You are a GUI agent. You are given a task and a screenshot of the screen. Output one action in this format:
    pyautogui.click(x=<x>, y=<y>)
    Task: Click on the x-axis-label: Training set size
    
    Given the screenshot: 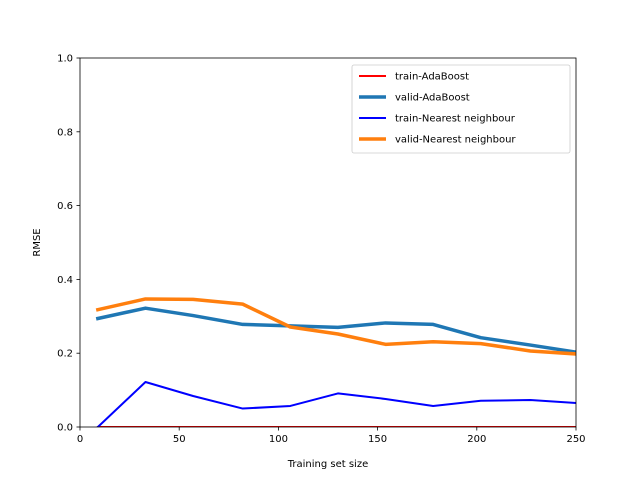 What is the action you would take?
    pyautogui.click(x=328, y=464)
    